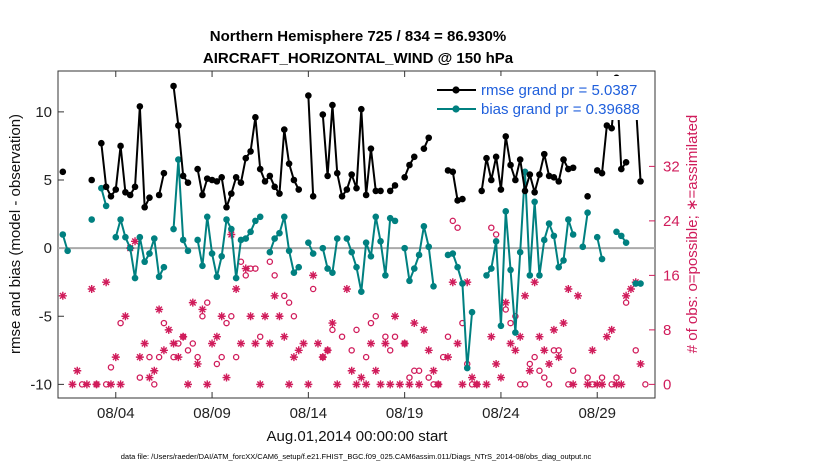 The width and height of the screenshot is (830, 470). Describe the element at coordinates (671, 275) in the screenshot. I see `y2-tick-label: 16` at that location.